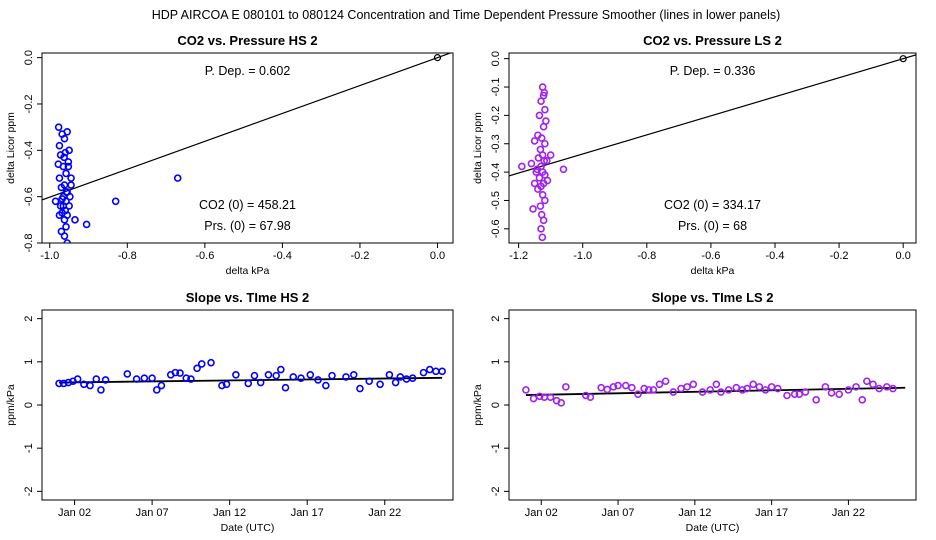 This screenshot has height=540, width=936. Describe the element at coordinates (152, 513) in the screenshot. I see `x-tick-label: Jan 07` at that location.